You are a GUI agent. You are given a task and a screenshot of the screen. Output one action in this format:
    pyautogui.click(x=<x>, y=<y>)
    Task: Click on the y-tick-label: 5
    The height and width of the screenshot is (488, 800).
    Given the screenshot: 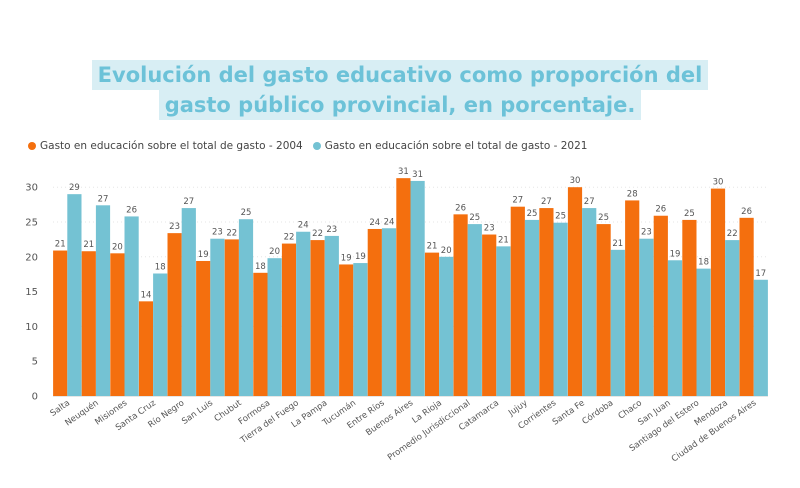 What is the action you would take?
    pyautogui.click(x=35, y=362)
    